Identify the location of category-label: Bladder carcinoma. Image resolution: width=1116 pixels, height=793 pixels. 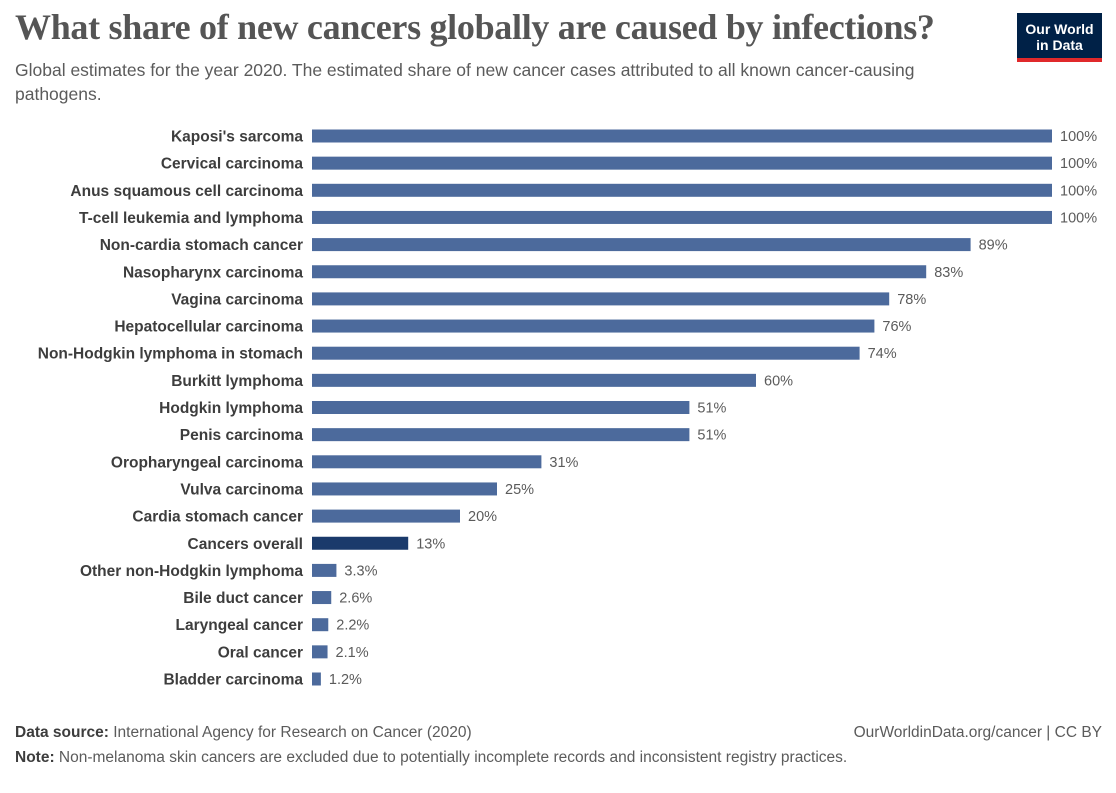
(233, 680).